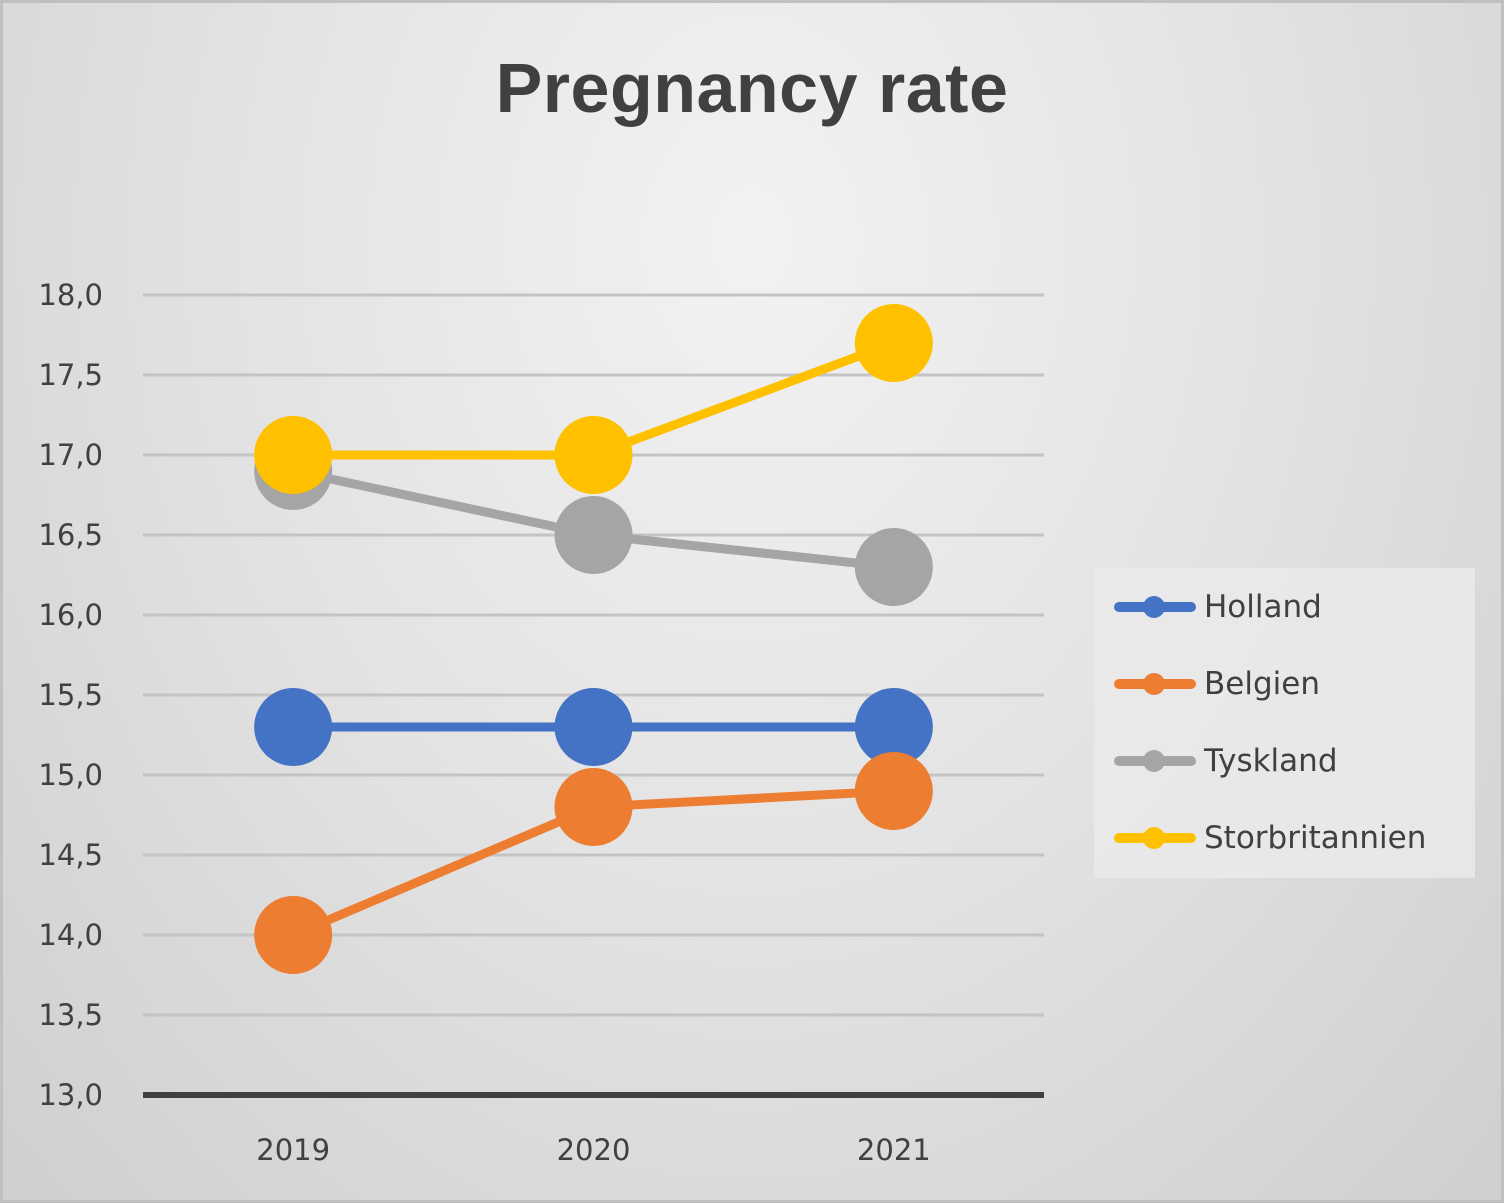 The width and height of the screenshot is (1504, 1203). I want to click on legend-item-belgien: Belgien, so click(1215, 684).